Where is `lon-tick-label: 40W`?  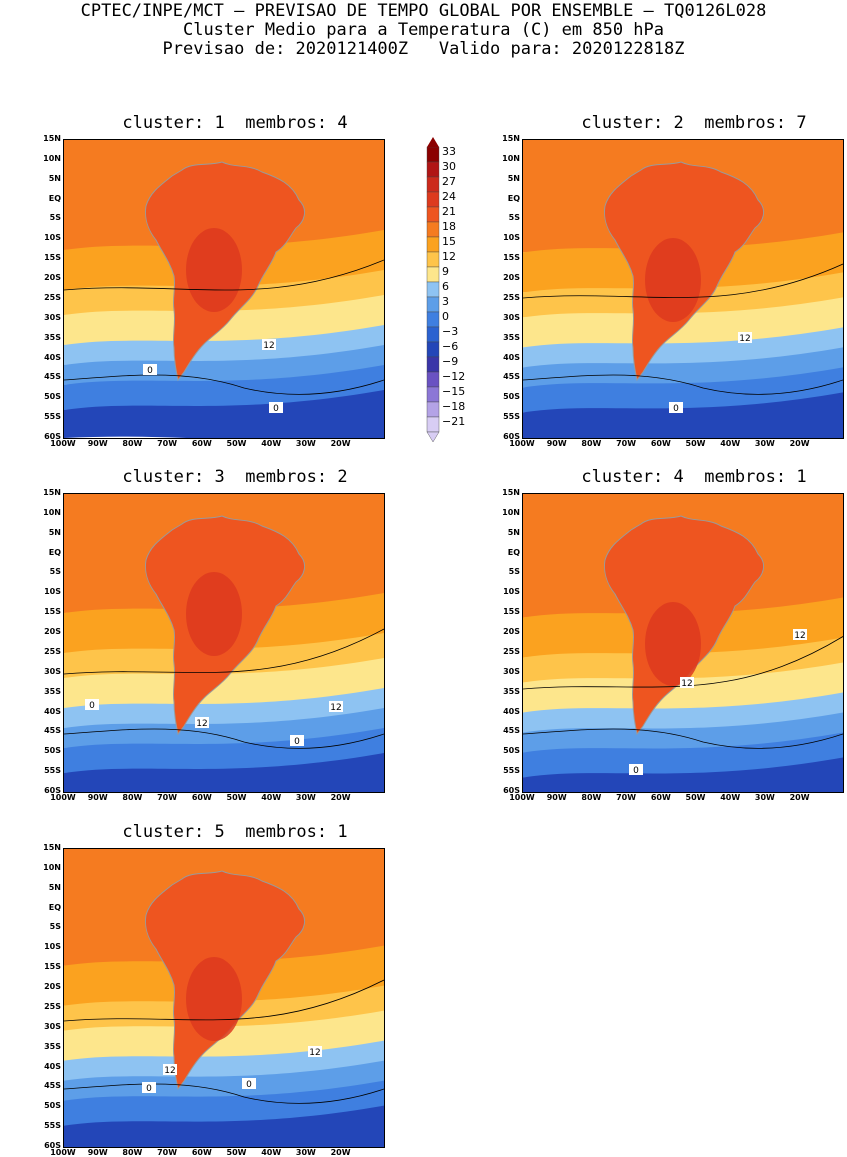
lon-tick-label: 40W is located at coordinates (730, 797).